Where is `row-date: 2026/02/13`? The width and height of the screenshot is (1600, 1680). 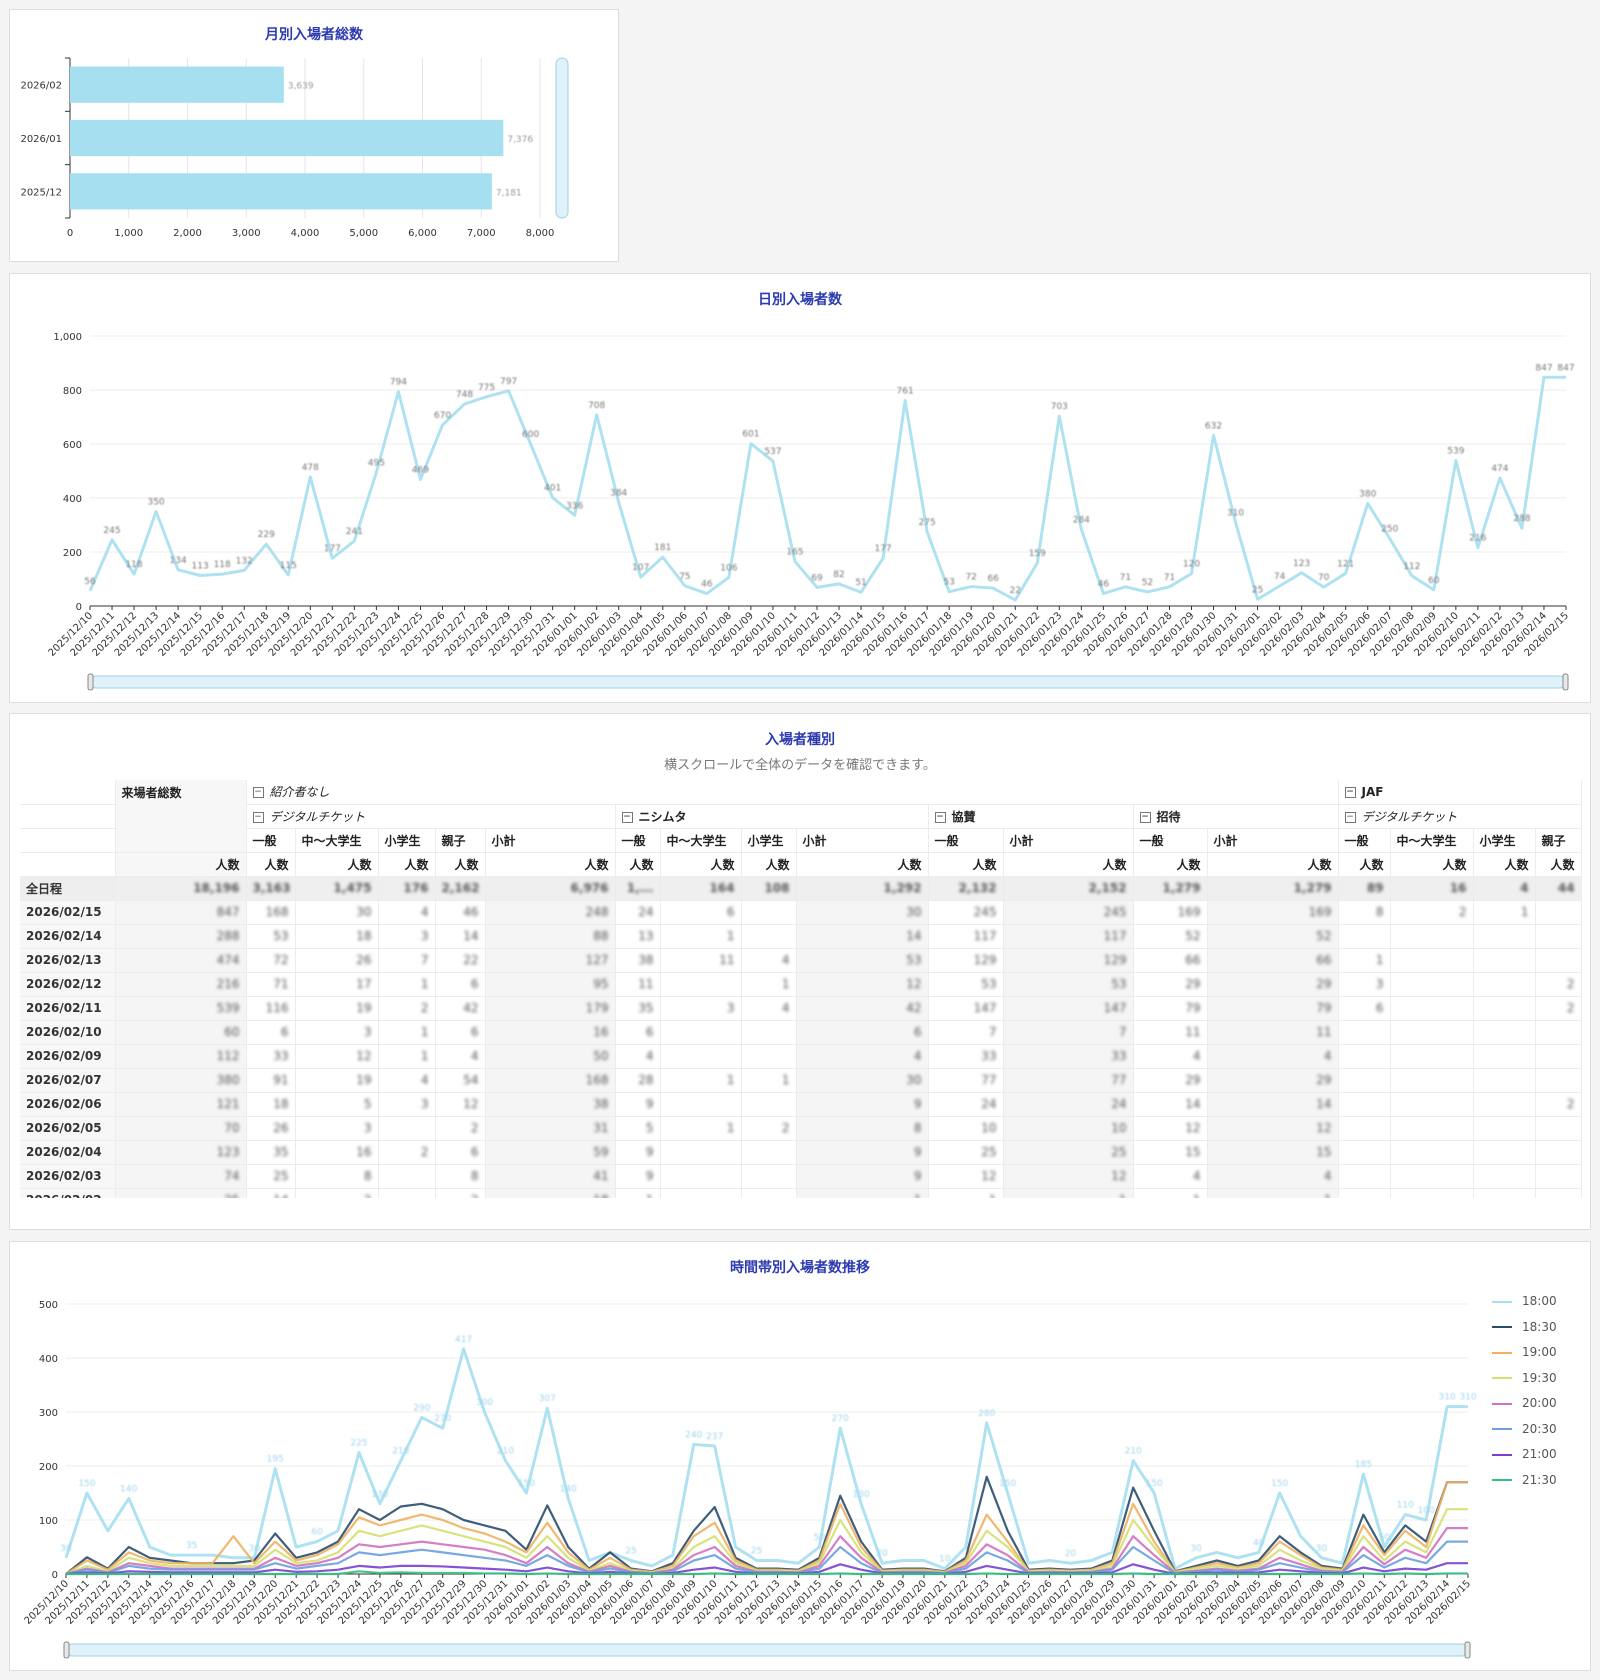 row-date: 2026/02/13 is located at coordinates (68, 960).